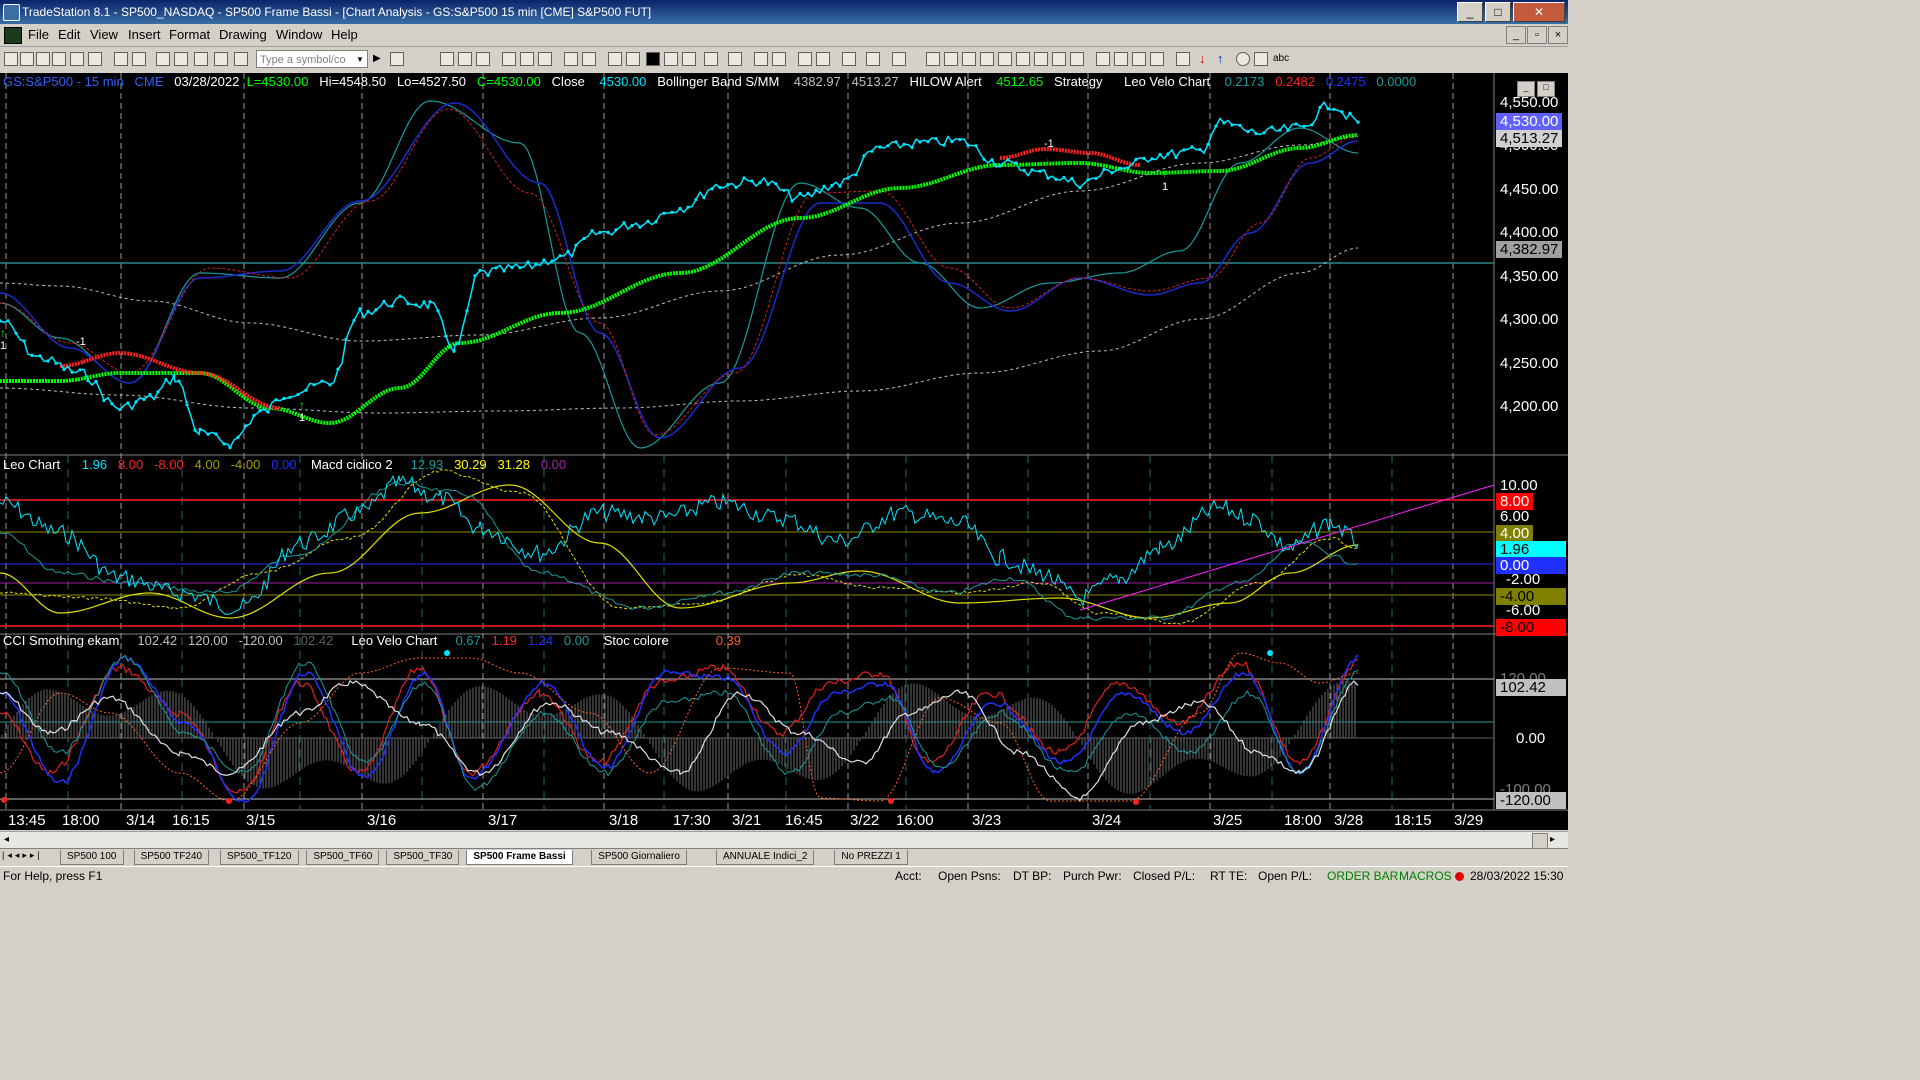 The height and width of the screenshot is (1080, 1920). What do you see at coordinates (483, 59) in the screenshot?
I see `data-window-icon` at bounding box center [483, 59].